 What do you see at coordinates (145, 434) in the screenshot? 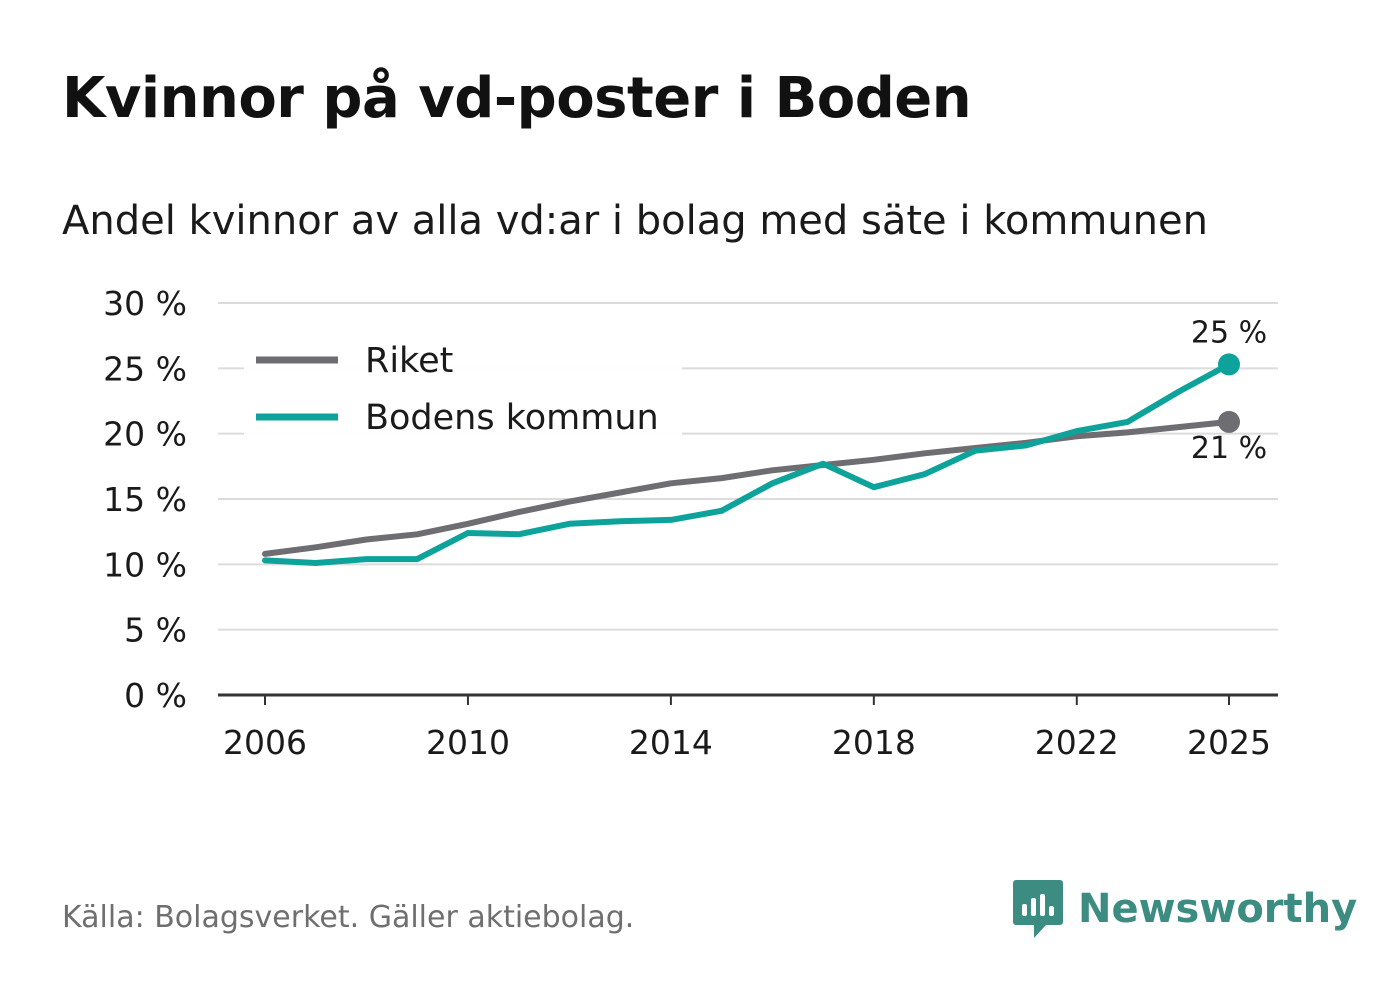
I see `y-tick-label: 20 %` at bounding box center [145, 434].